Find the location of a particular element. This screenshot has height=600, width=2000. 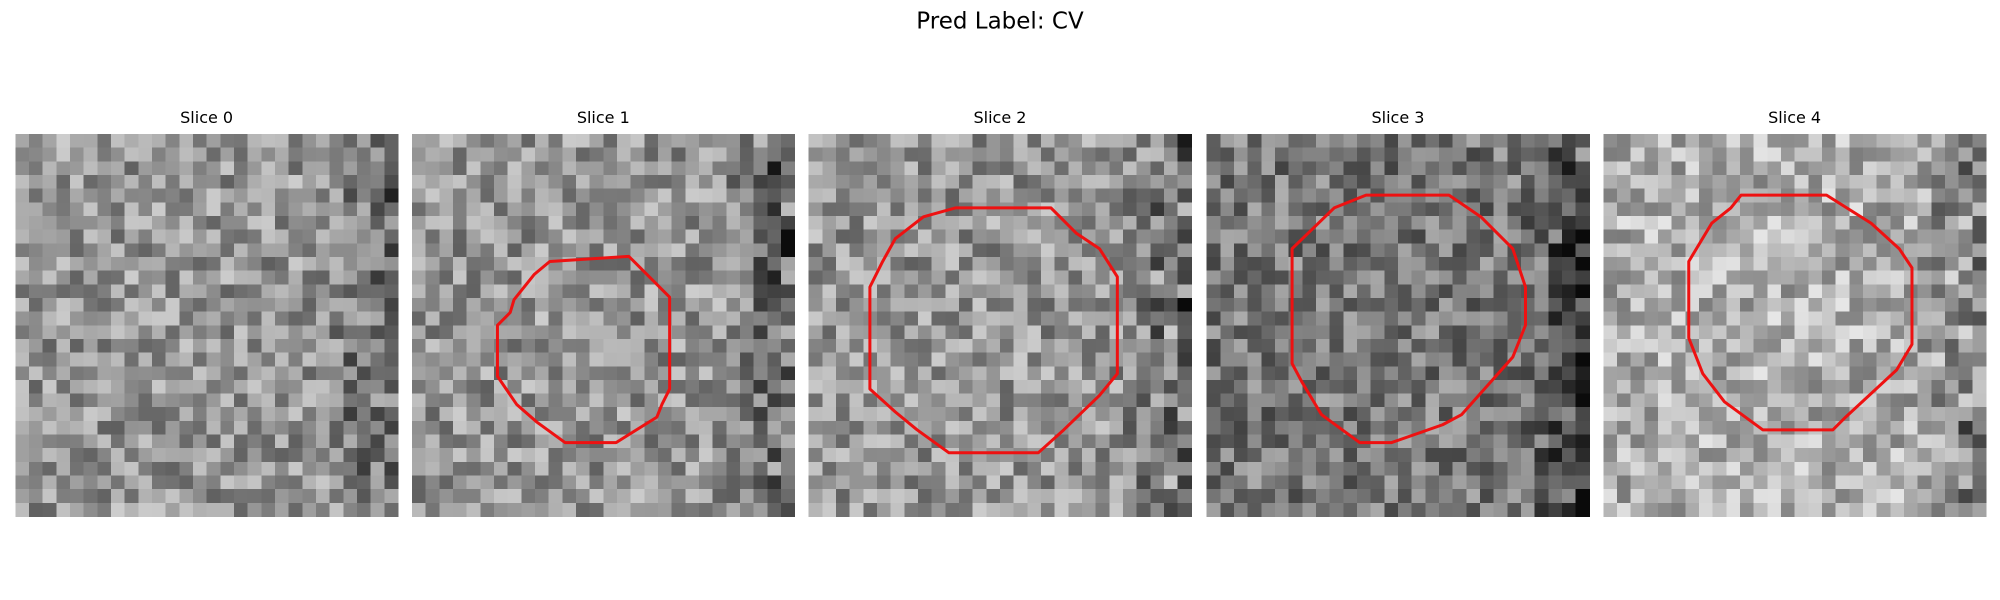

contour is located at coordinates (993, 330).